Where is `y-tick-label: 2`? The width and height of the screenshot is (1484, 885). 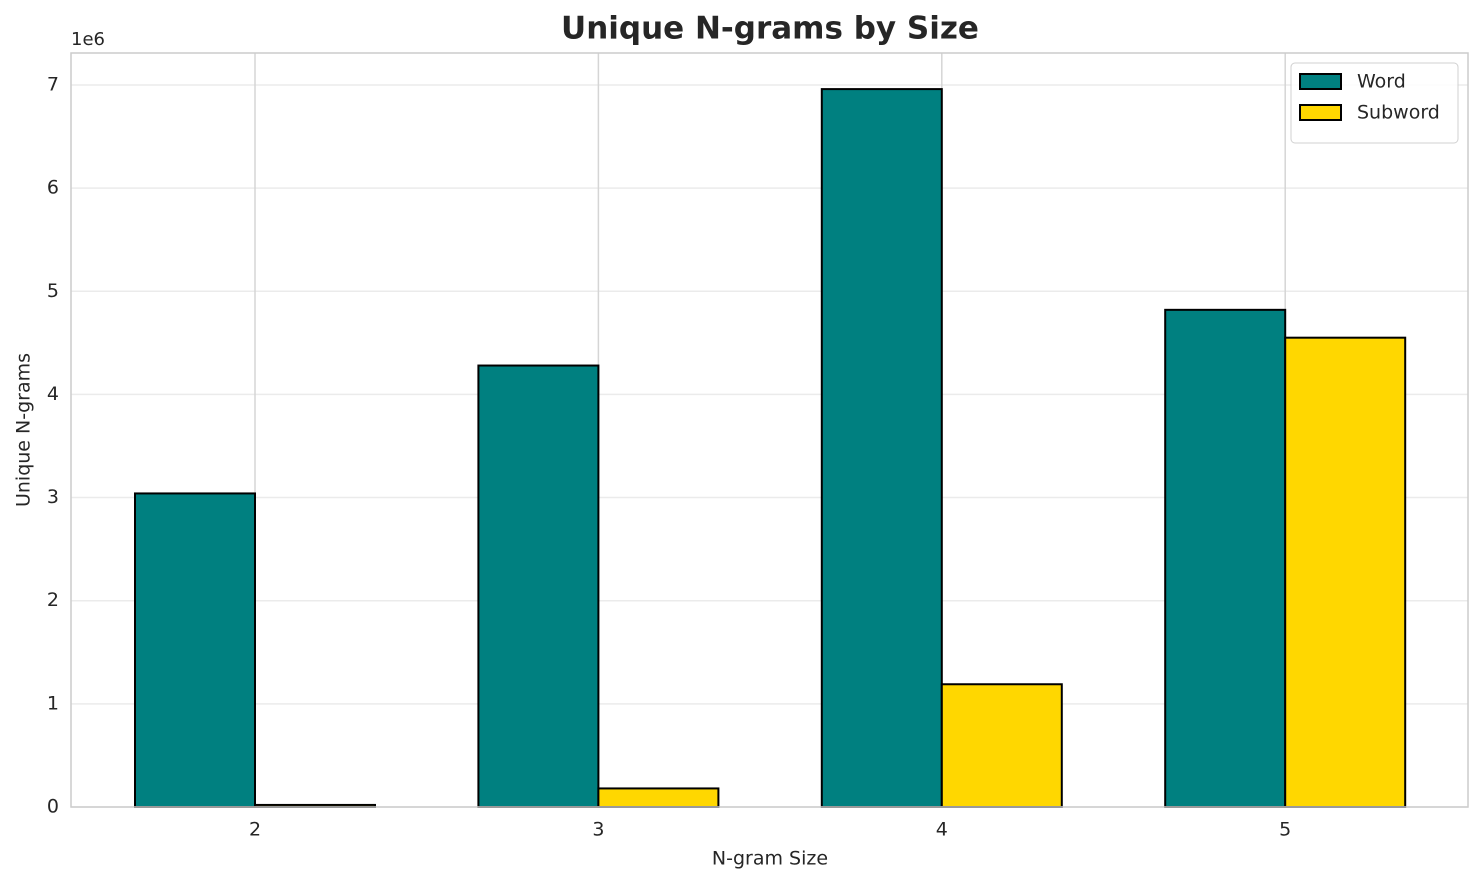 y-tick-label: 2 is located at coordinates (53, 600).